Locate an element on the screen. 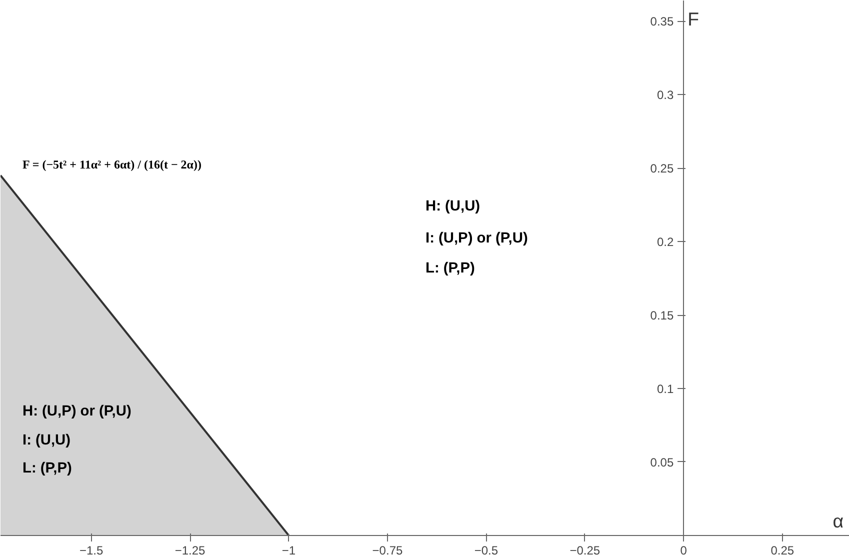 The image size is (849, 557). annotation: H: (U,P) or (P,U) is located at coordinates (77, 412).